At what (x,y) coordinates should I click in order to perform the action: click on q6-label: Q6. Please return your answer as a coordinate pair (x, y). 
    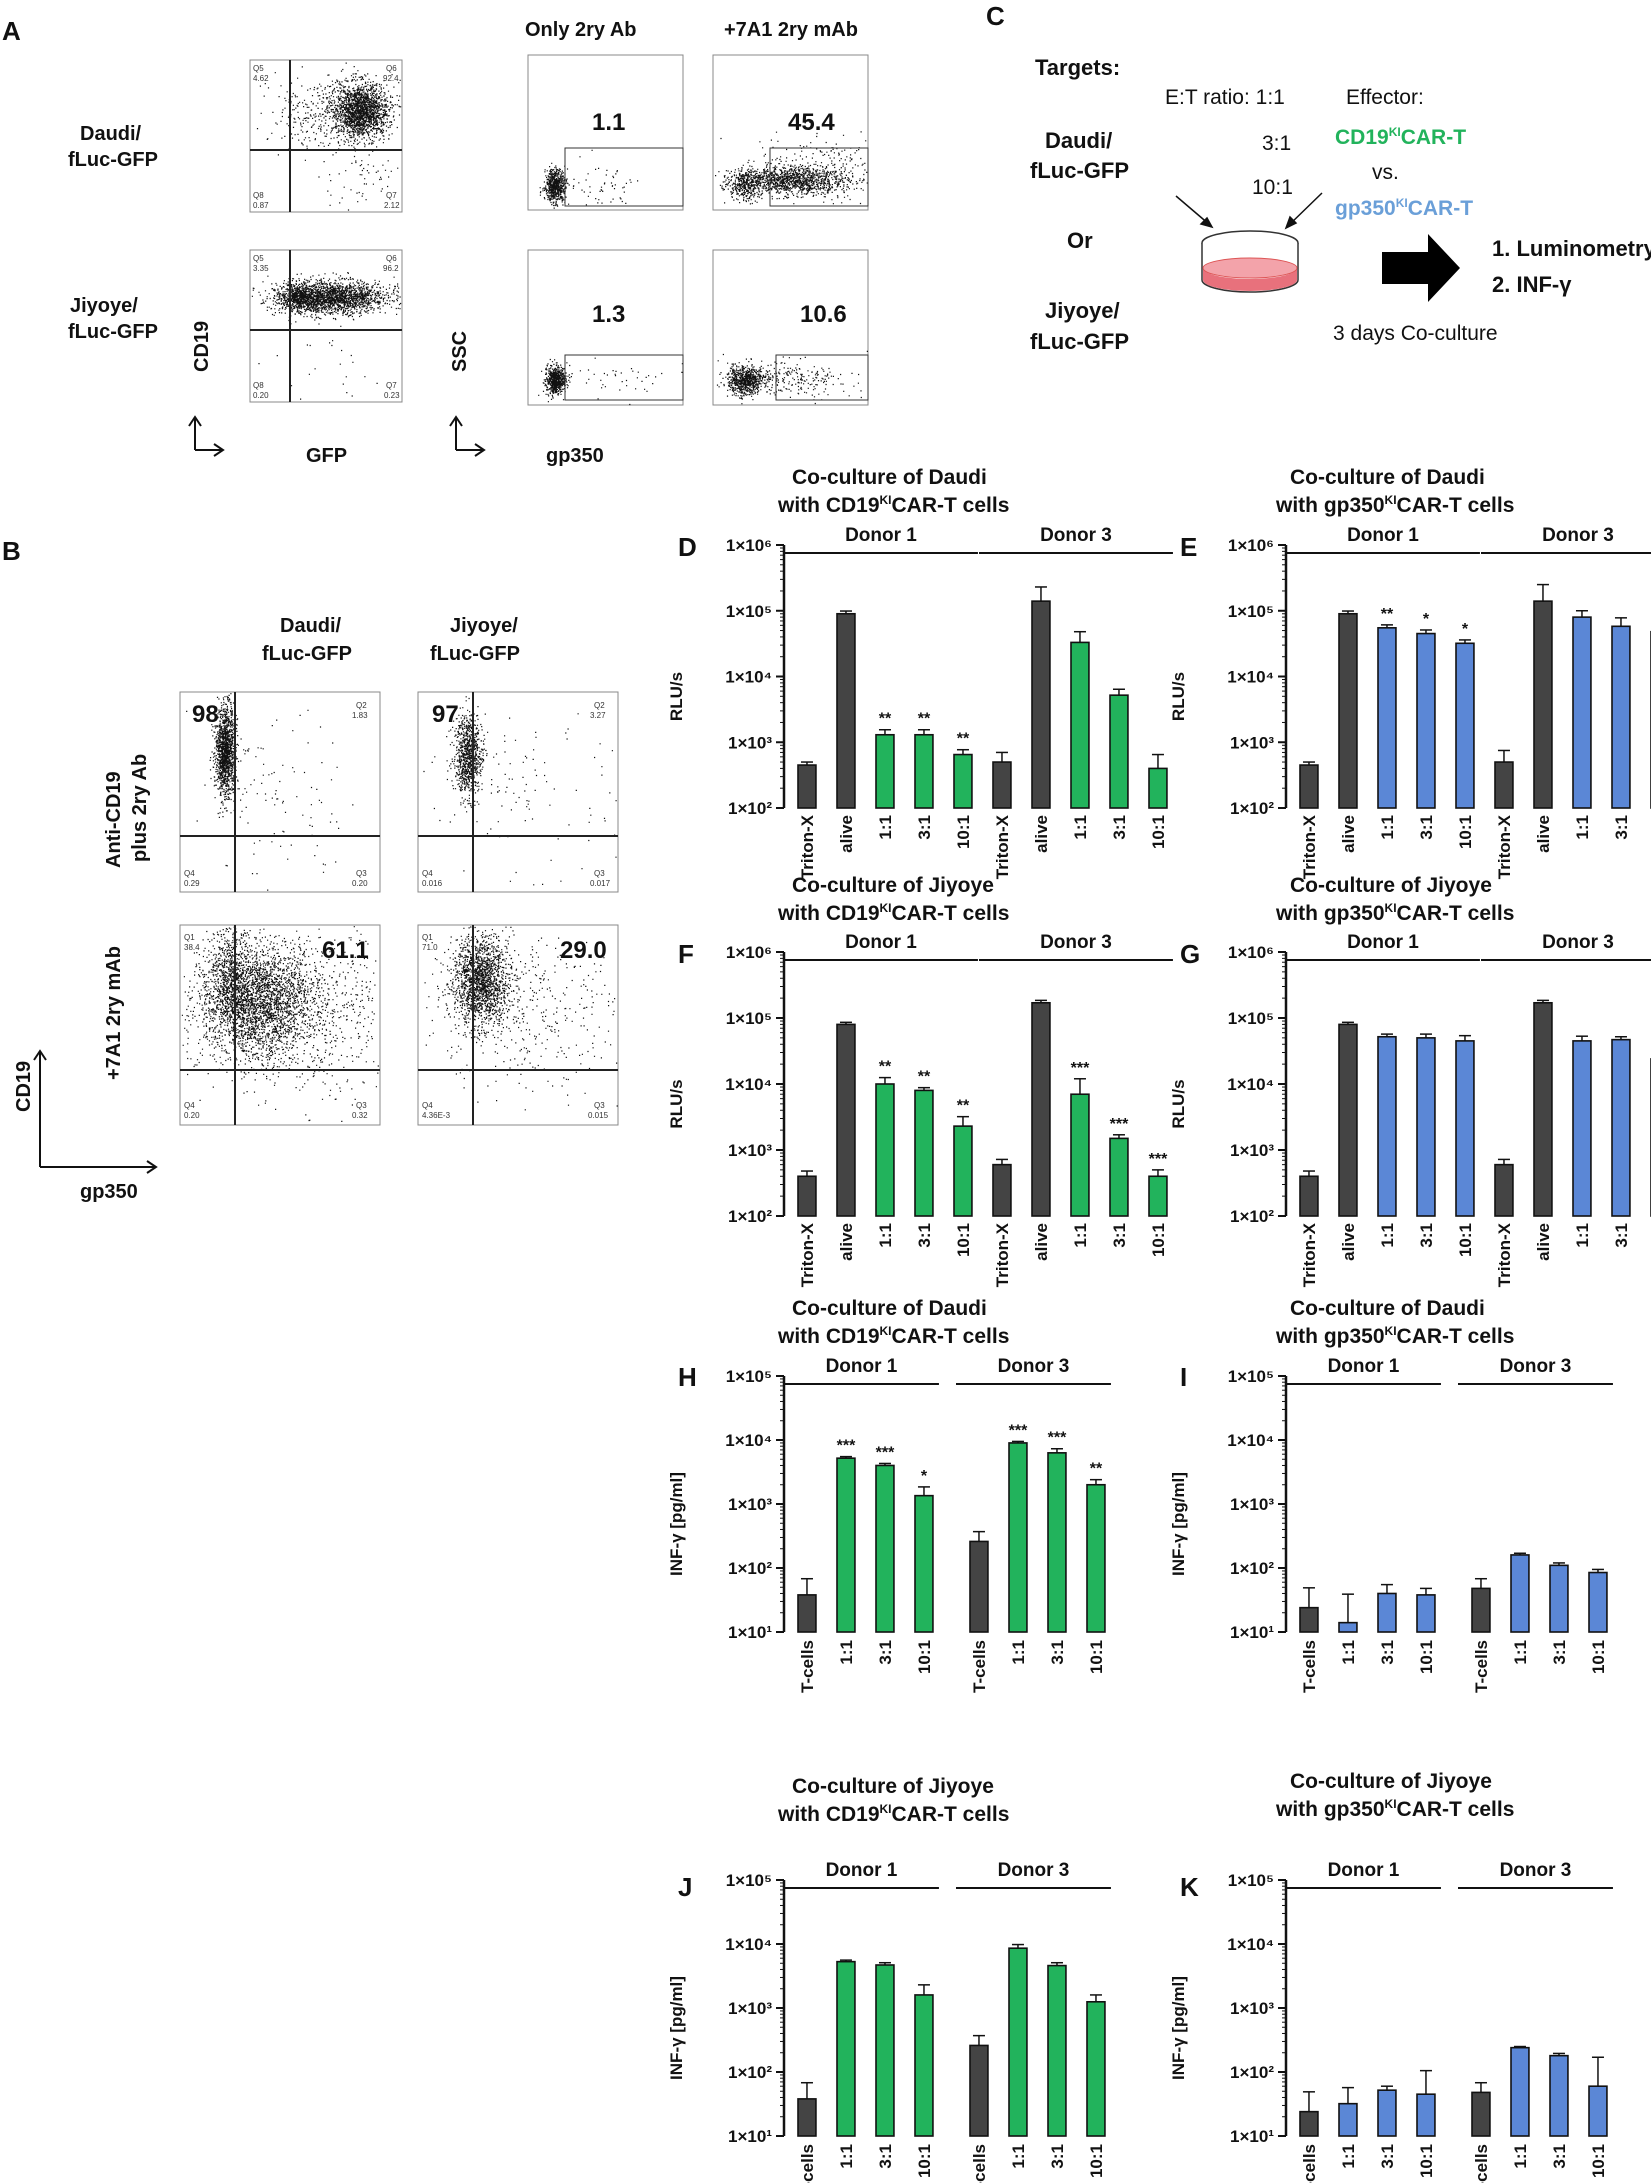
    Looking at the image, I should click on (391, 258).